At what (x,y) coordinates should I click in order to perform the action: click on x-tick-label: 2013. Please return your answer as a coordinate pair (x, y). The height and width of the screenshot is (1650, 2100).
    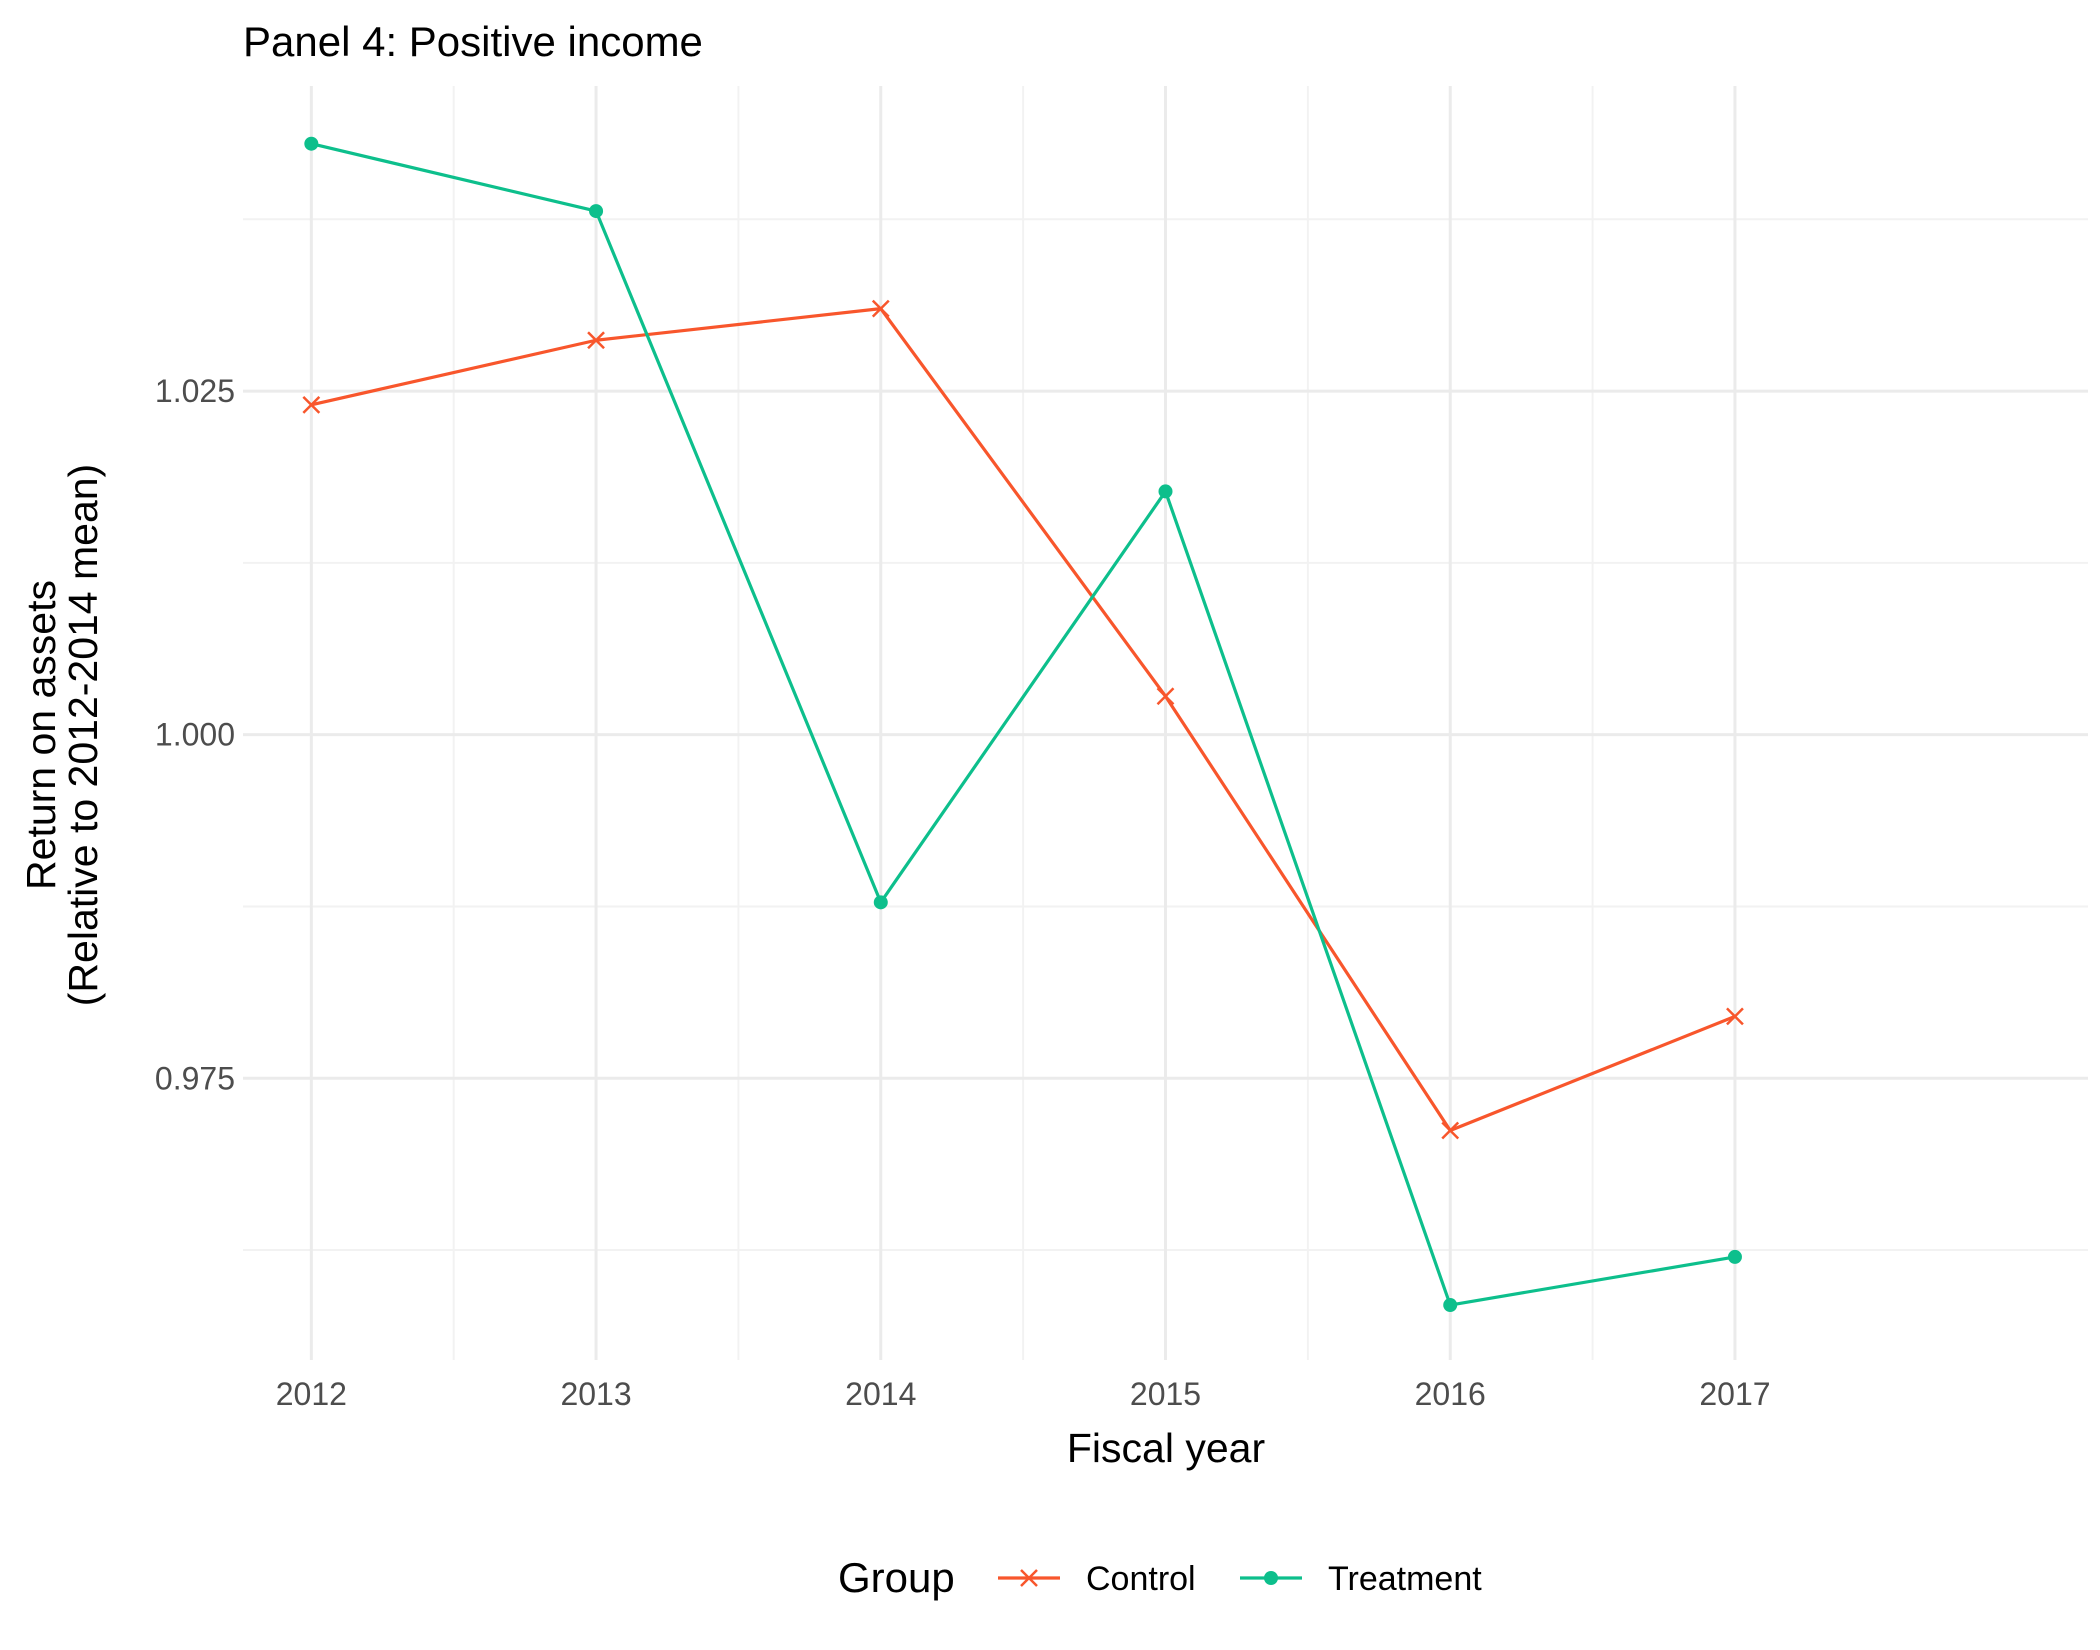
    Looking at the image, I should click on (595, 1394).